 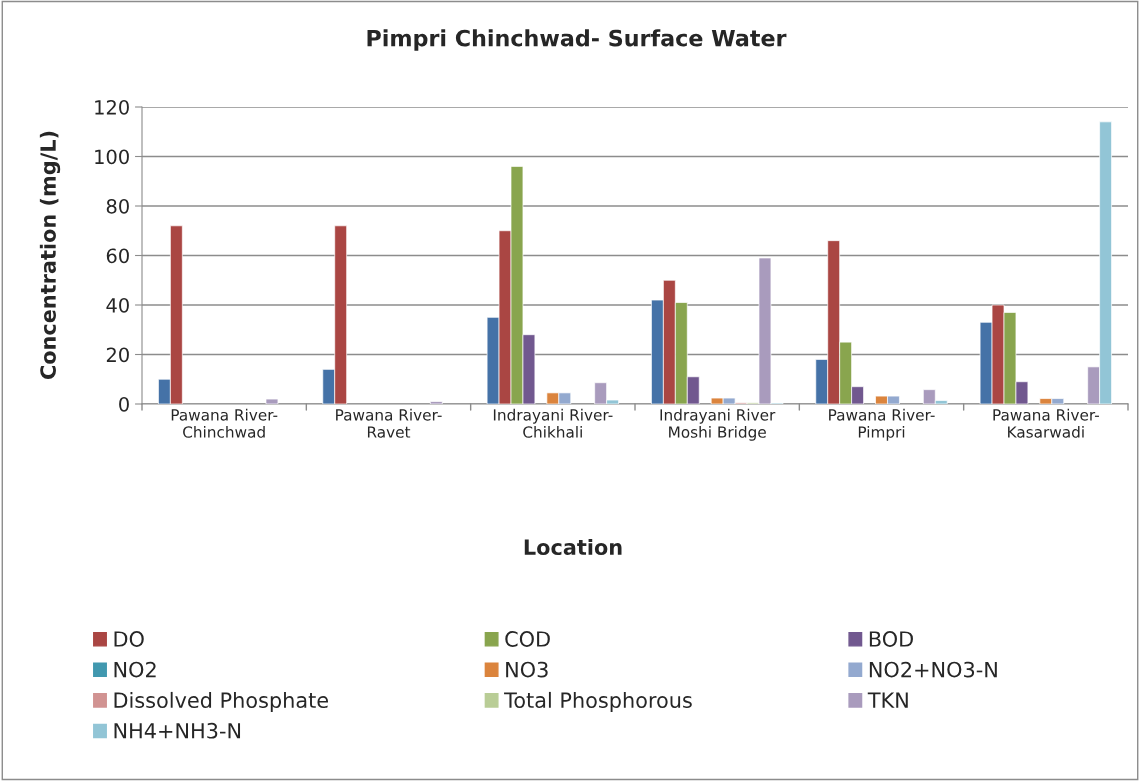 I want to click on x-tick-label: Pawana River- Ravet, so click(x=389, y=423).